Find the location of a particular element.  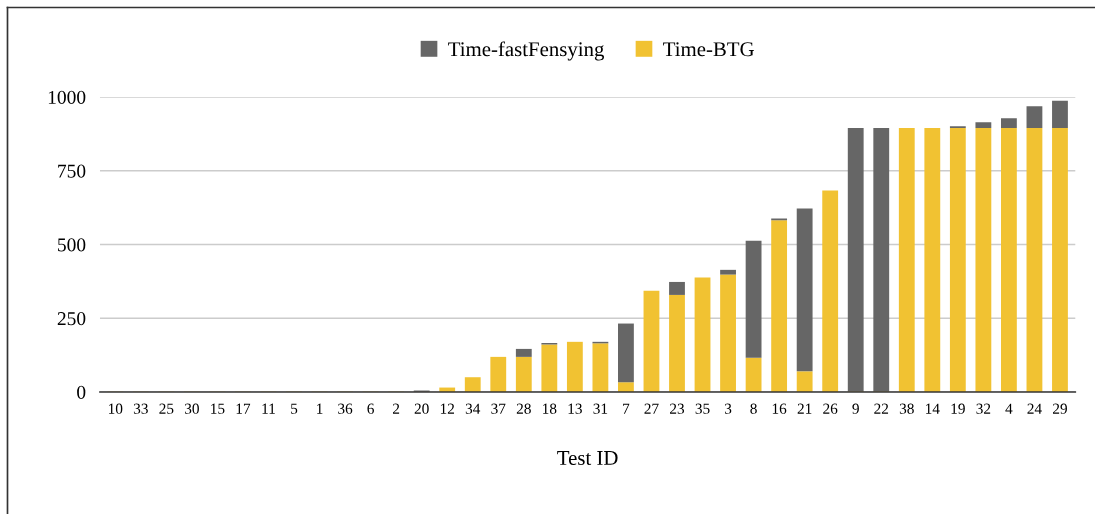

x-axis-title: Test ID is located at coordinates (587, 458).